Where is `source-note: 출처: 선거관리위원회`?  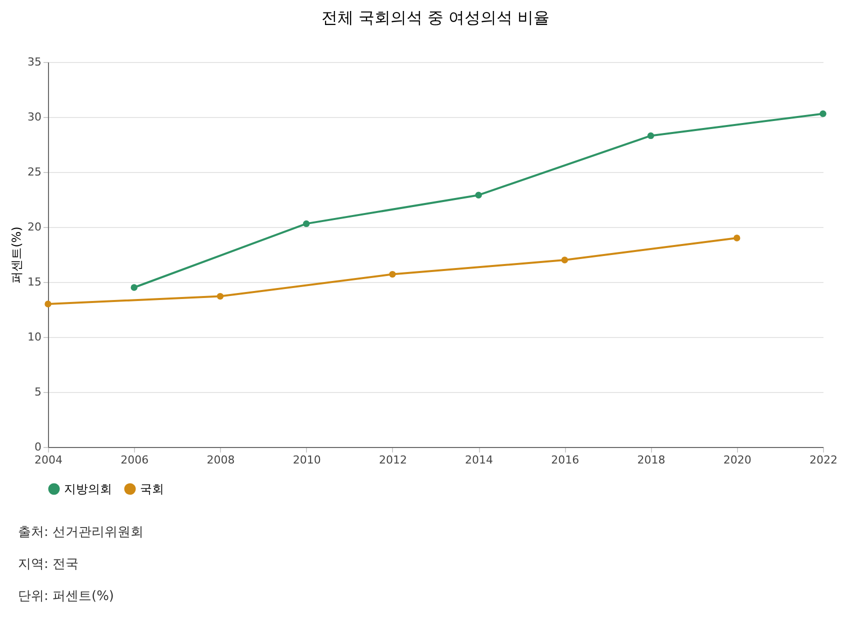
source-note: 출처: 선거관리위원회 is located at coordinates (81, 532).